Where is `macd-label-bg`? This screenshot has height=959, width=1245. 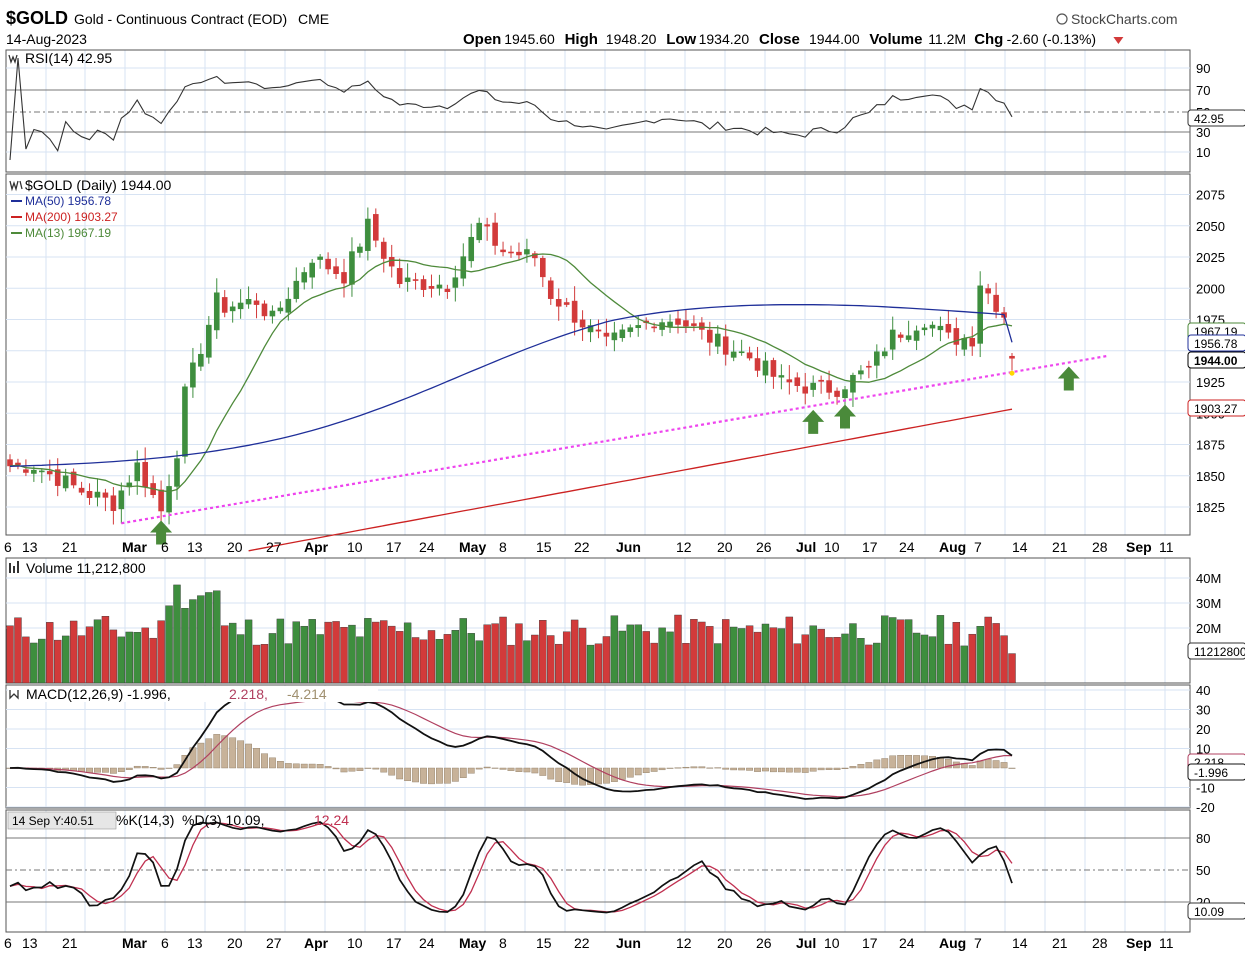
macd-label-bg is located at coordinates (193, 694).